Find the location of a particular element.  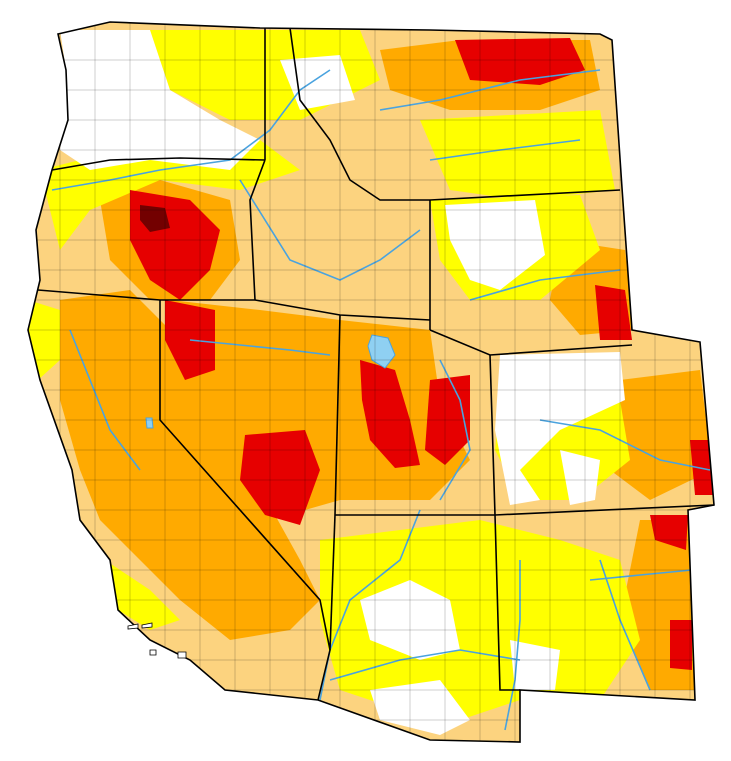

border-ut-co is located at coordinates (492, 435).